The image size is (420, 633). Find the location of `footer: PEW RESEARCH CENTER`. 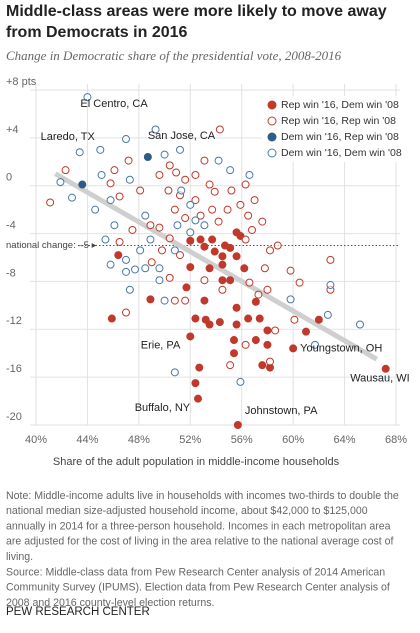

footer: PEW RESEARCH CENTER is located at coordinates (78, 612).